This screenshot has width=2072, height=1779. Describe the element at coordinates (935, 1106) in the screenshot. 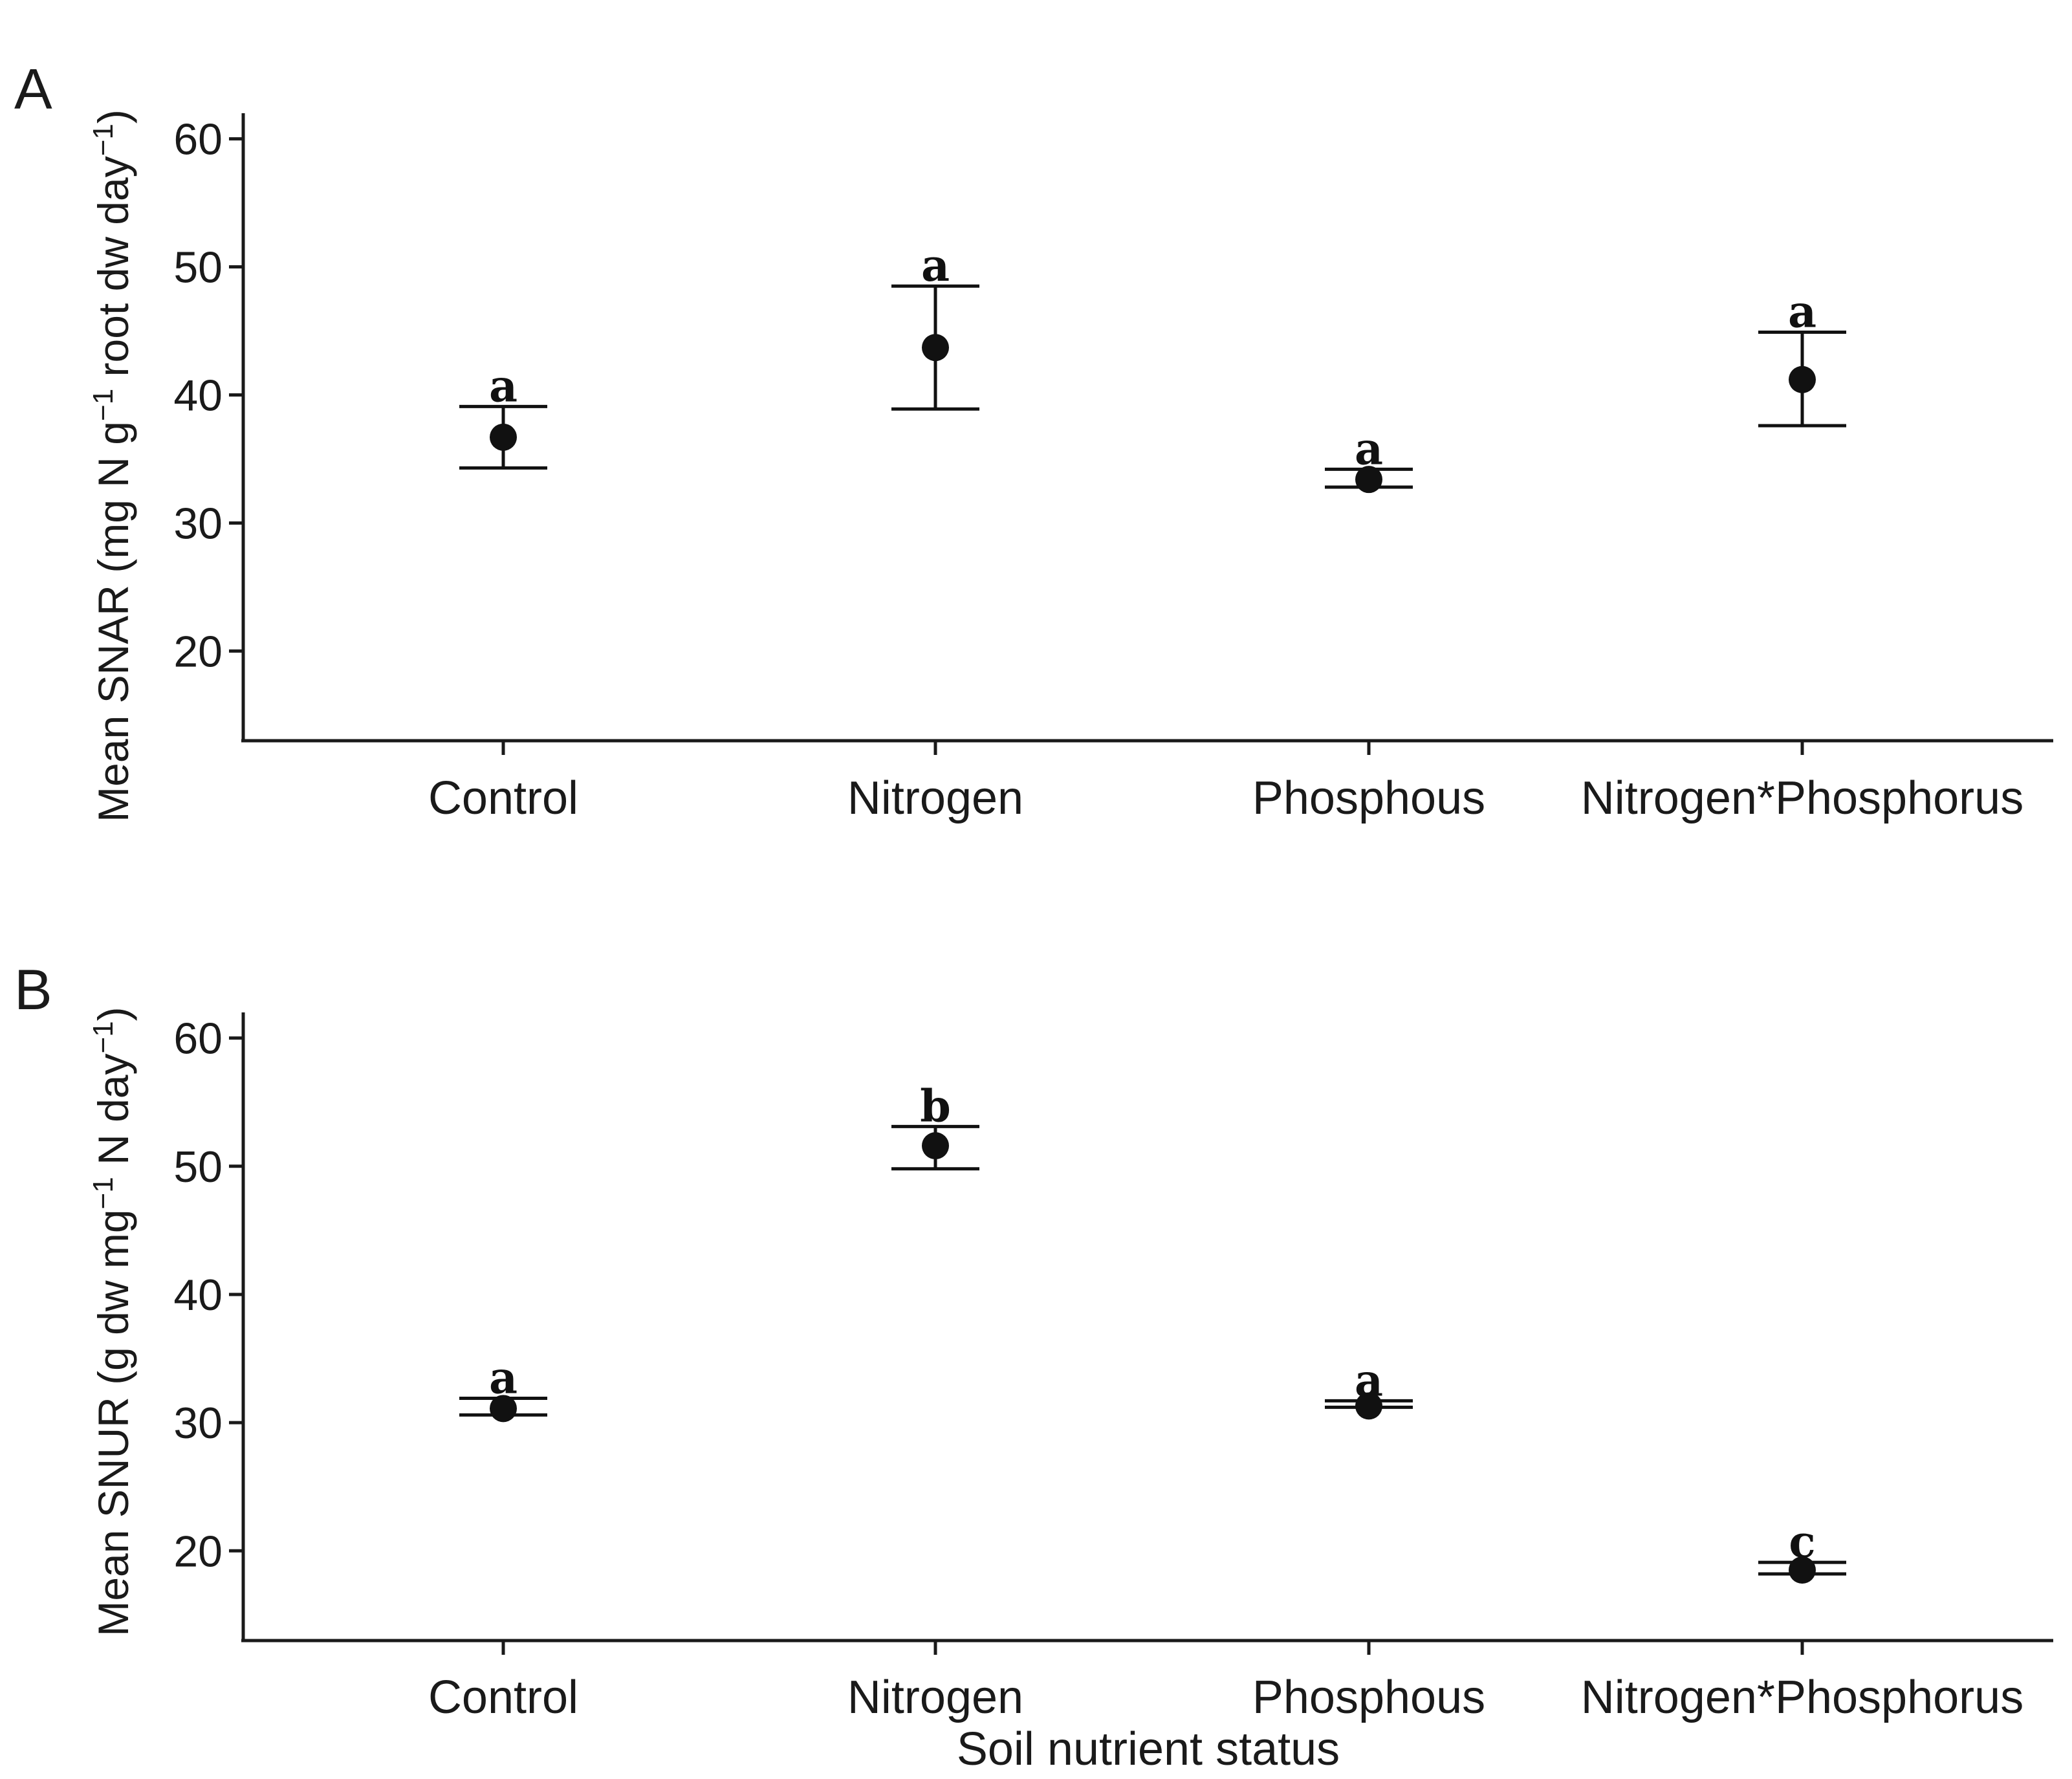

I see `significance-letter: b` at that location.